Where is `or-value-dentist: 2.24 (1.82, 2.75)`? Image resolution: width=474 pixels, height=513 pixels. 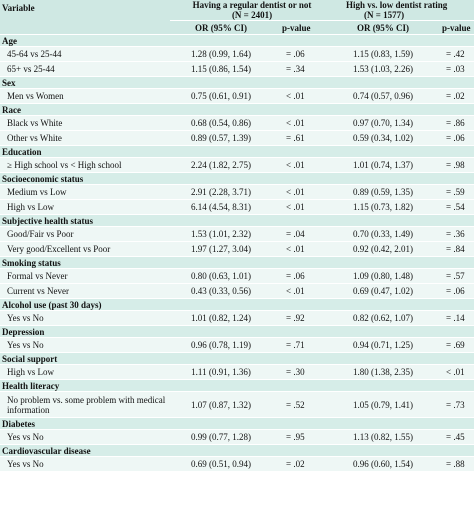 or-value-dentist: 2.24 (1.82, 2.75) is located at coordinates (221, 165).